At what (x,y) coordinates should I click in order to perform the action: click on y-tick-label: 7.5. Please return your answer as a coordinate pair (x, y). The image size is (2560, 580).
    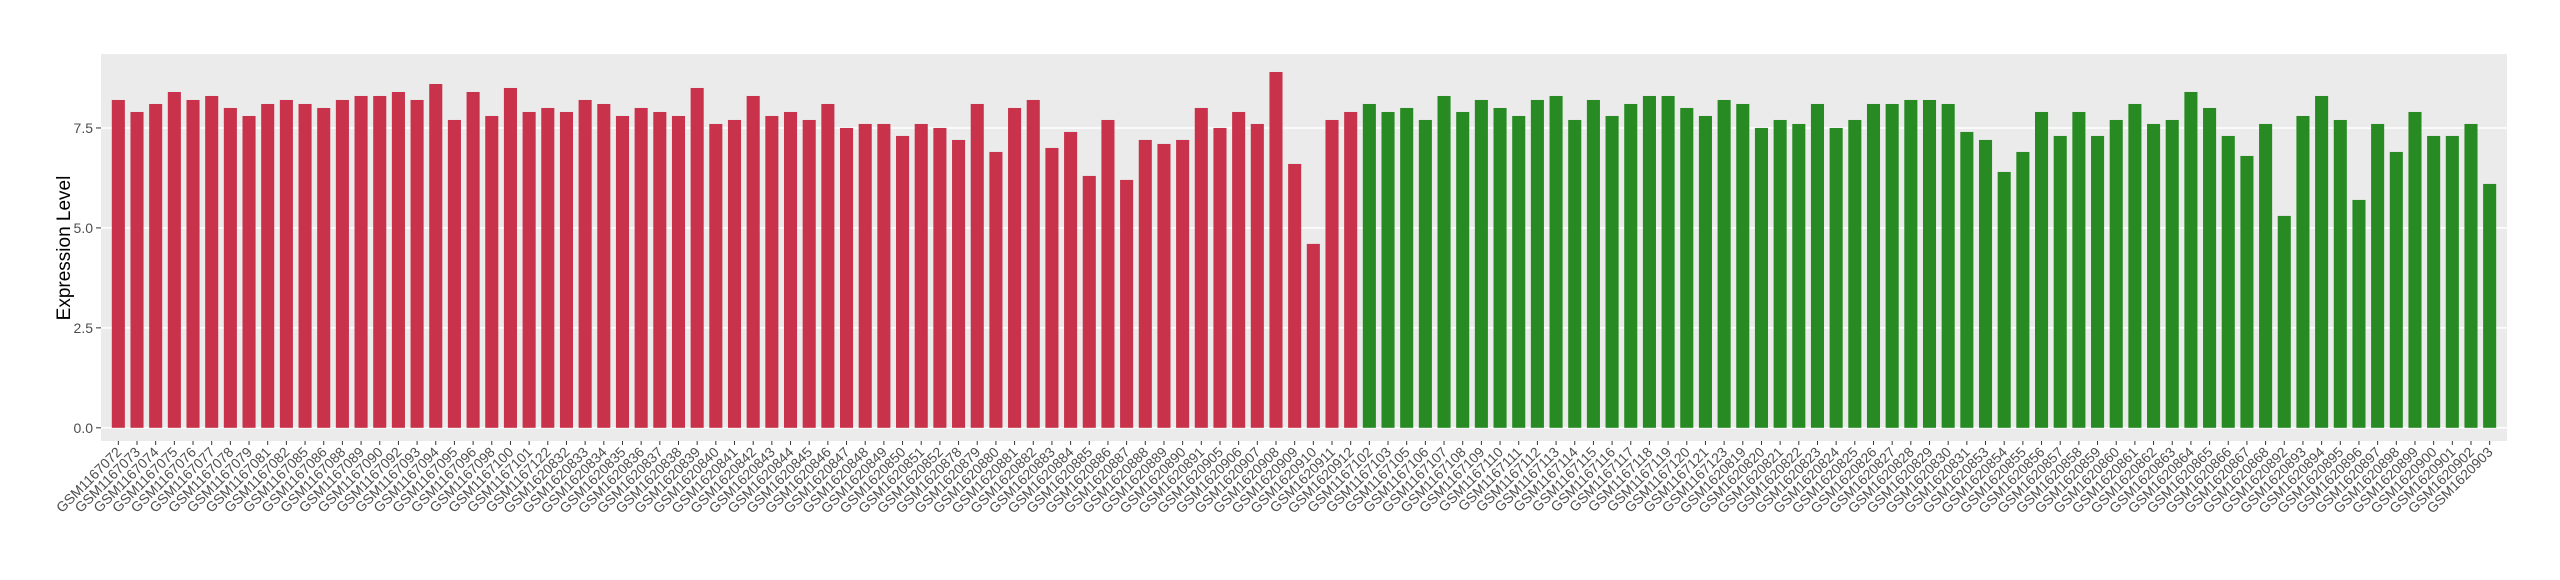
    Looking at the image, I should click on (84, 128).